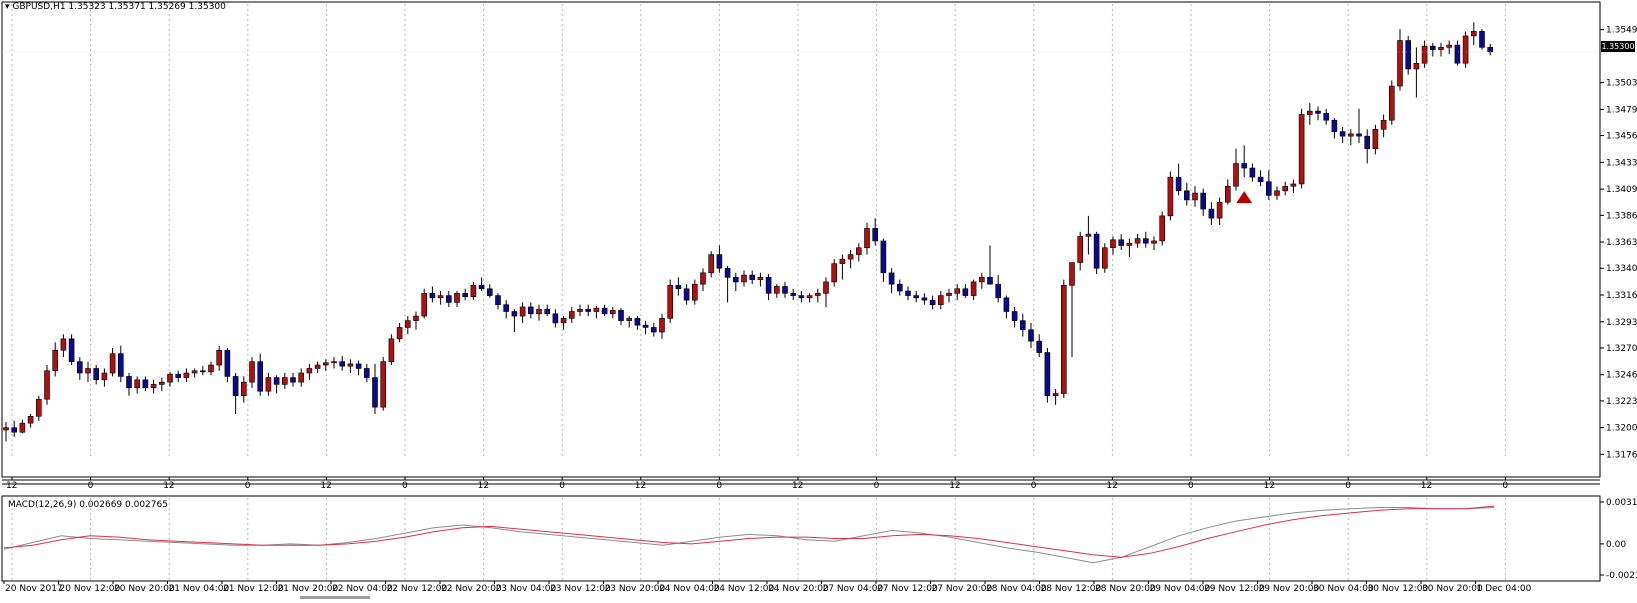 This screenshot has height=603, width=1637. What do you see at coordinates (1621, 503) in the screenshot?
I see `macd-axis-label: 0.003108` at bounding box center [1621, 503].